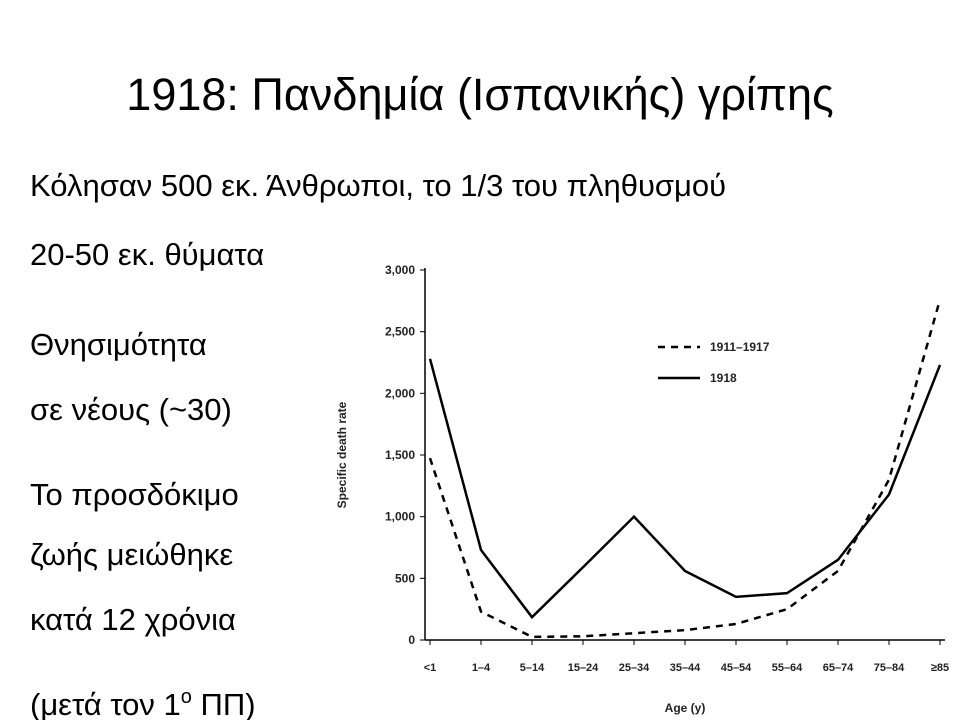 Image resolution: width=960 pixels, height=720 pixels. Describe the element at coordinates (740, 347) in the screenshot. I see `legend-label: 1911–1917` at that location.